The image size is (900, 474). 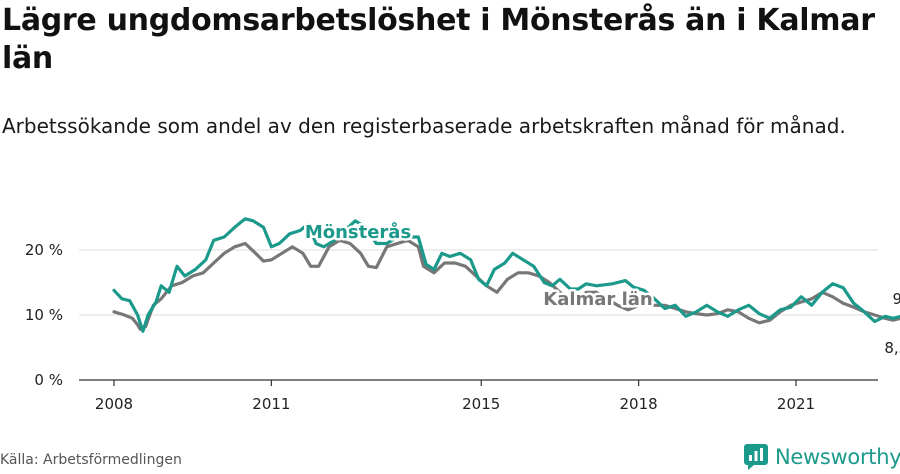 I want to click on series-label-kalmar-lan: Kalmar län, so click(x=597, y=299).